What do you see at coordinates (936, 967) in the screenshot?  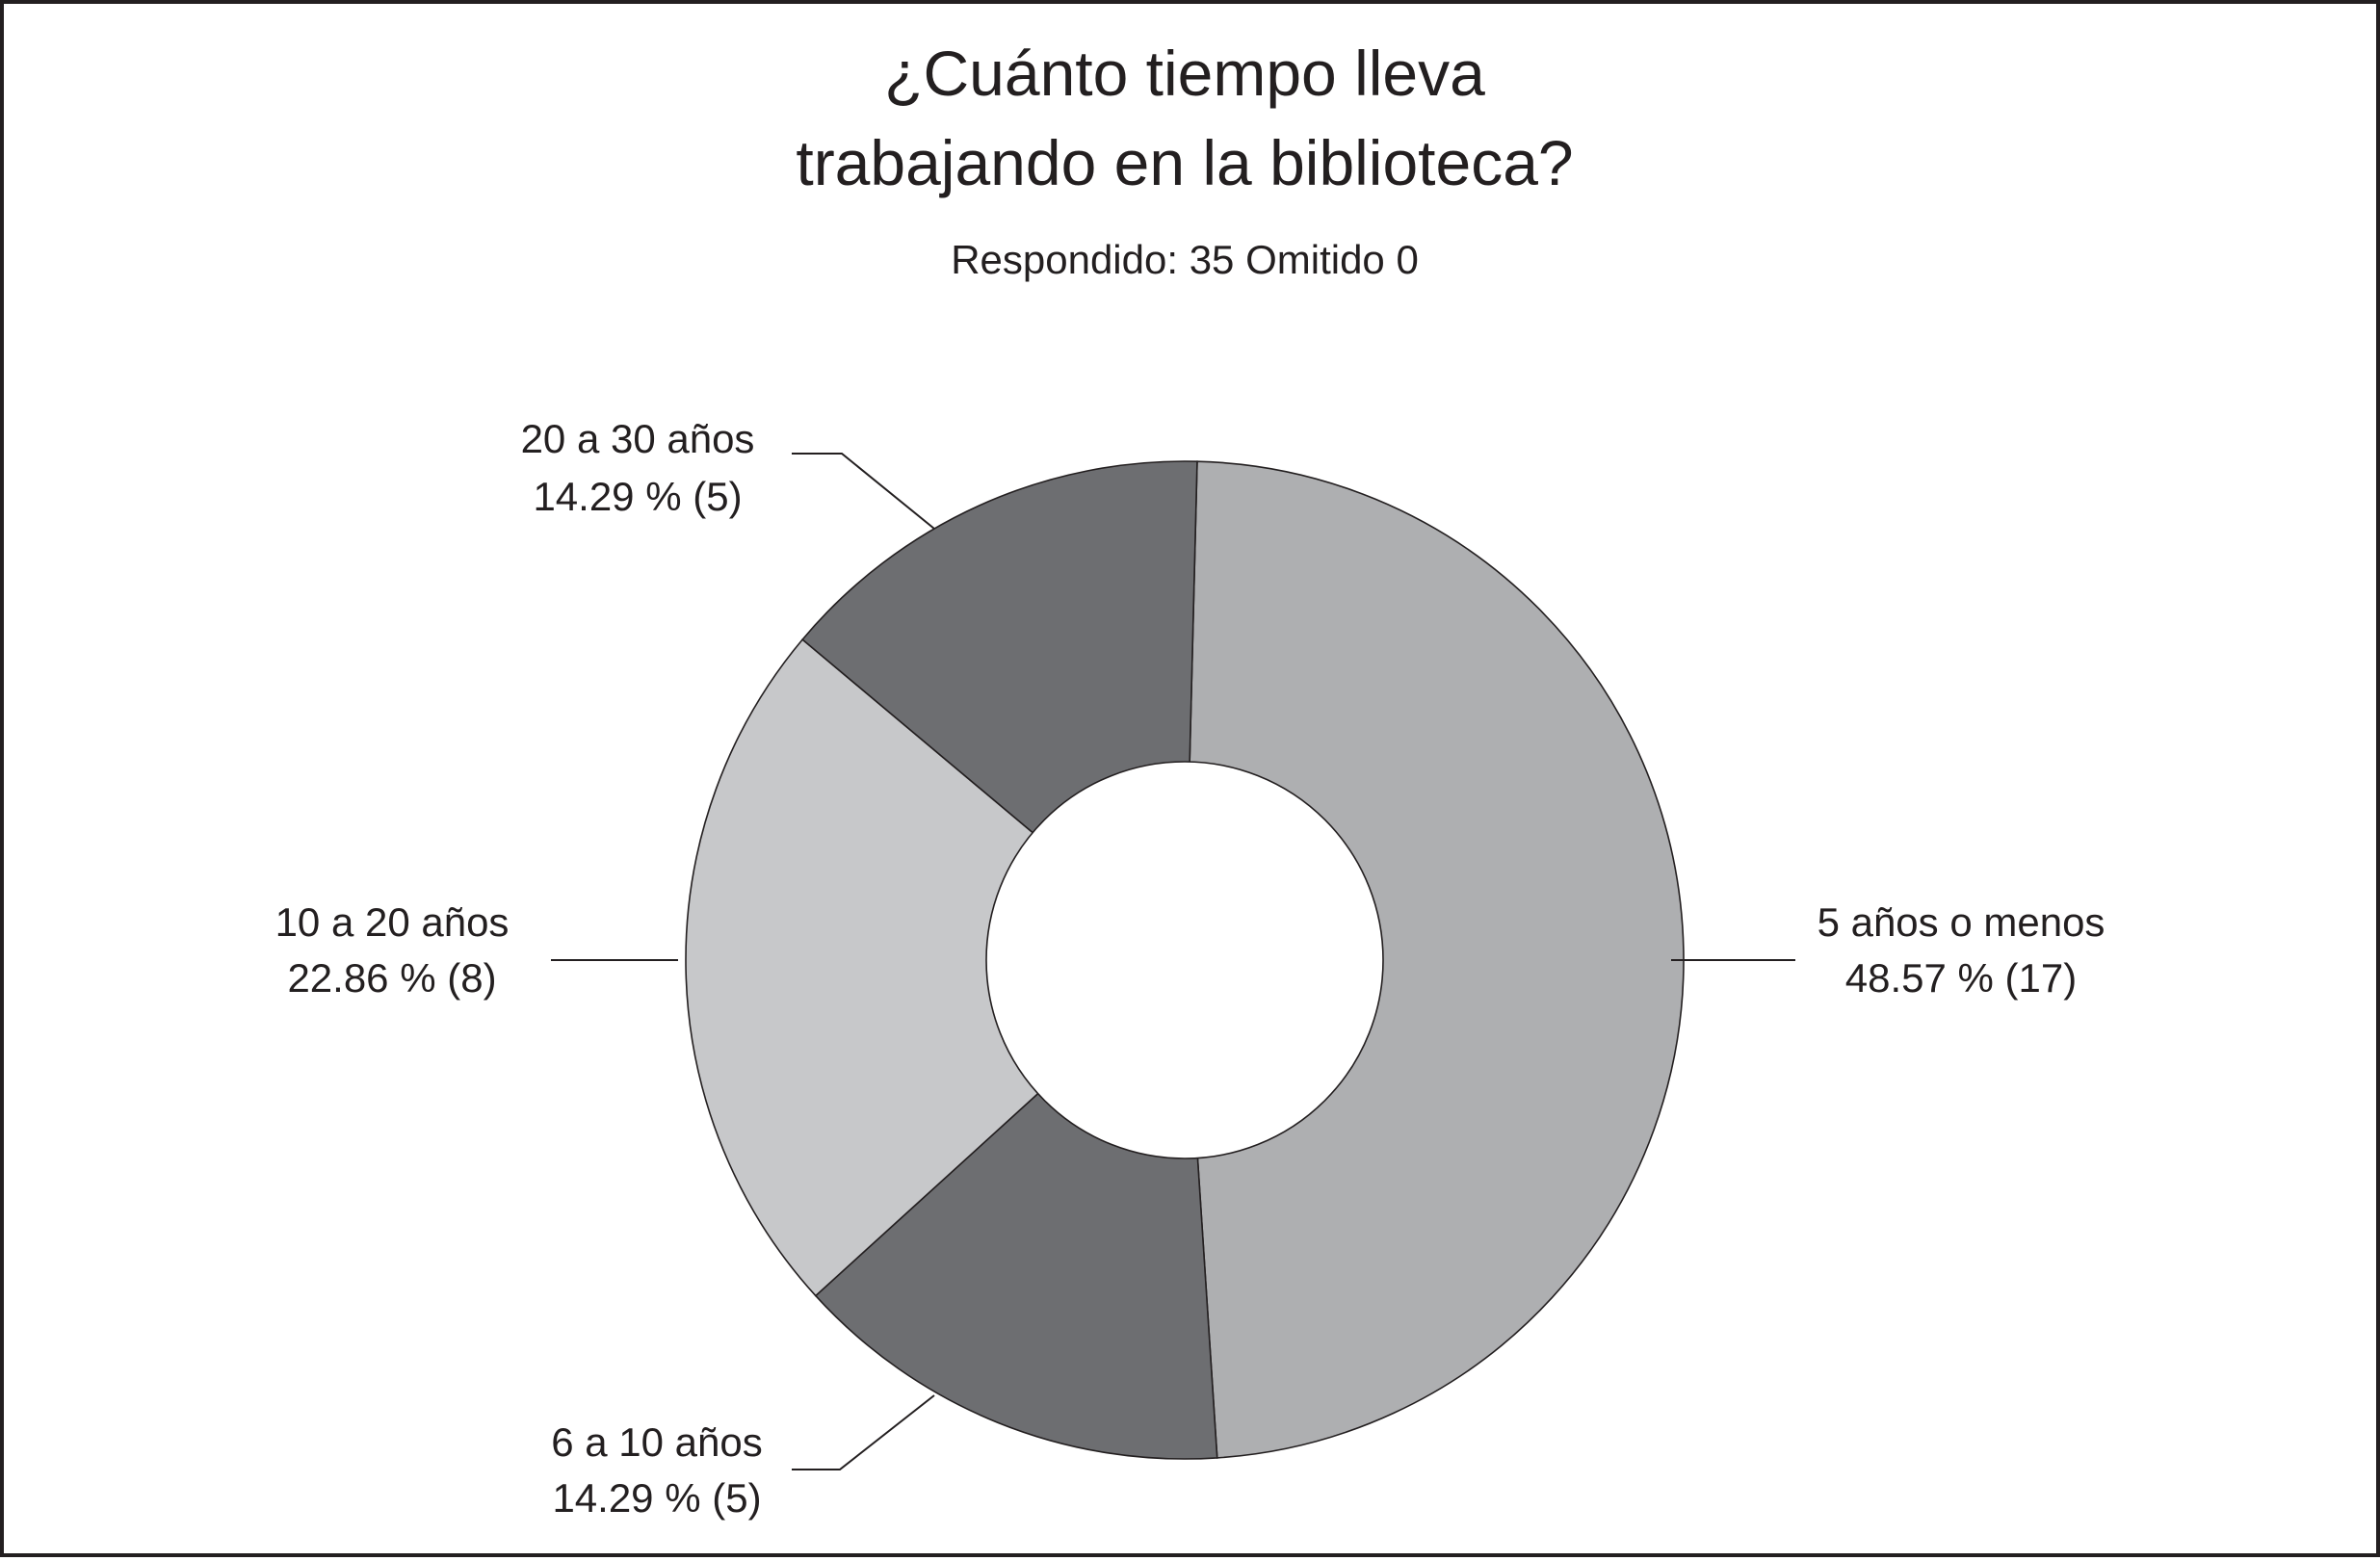 I see `slice-10-a-20-anos` at bounding box center [936, 967].